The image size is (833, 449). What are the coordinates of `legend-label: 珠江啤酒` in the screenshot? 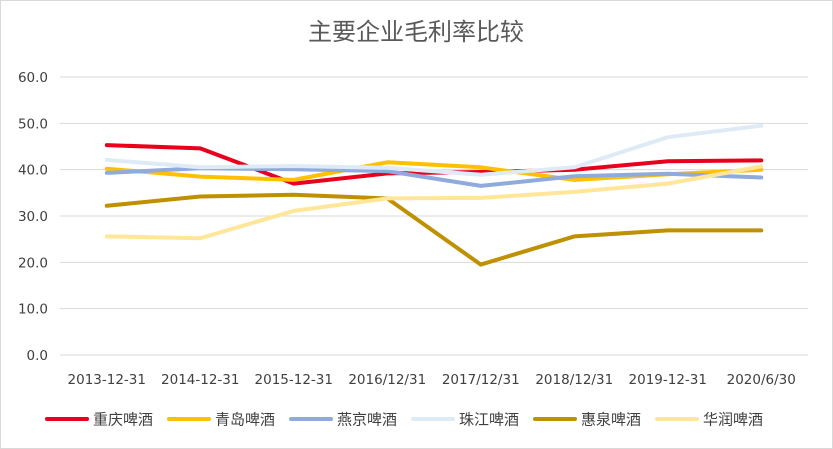 It's located at (489, 420).